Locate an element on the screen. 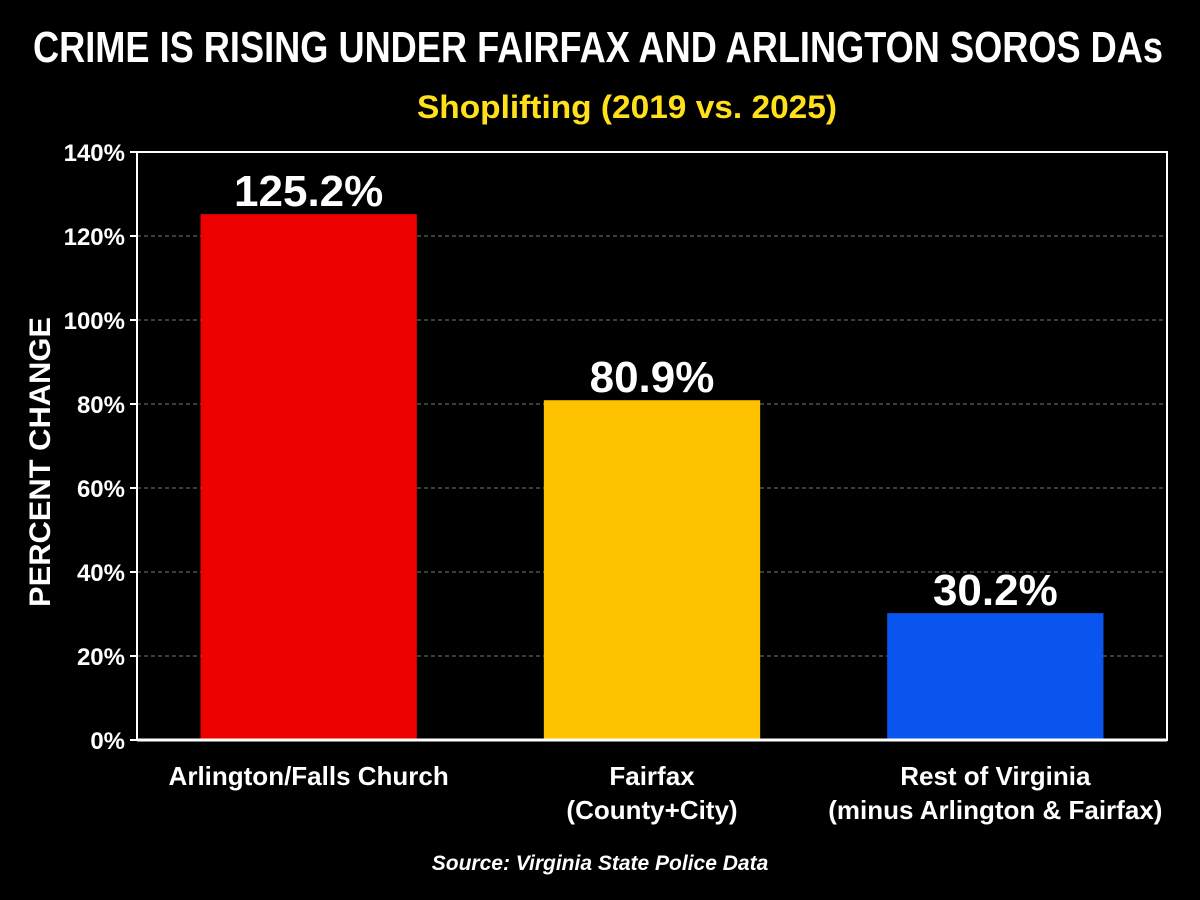 This screenshot has height=900, width=1200. x-tick-label: Arlington/Falls Church is located at coordinates (309, 776).